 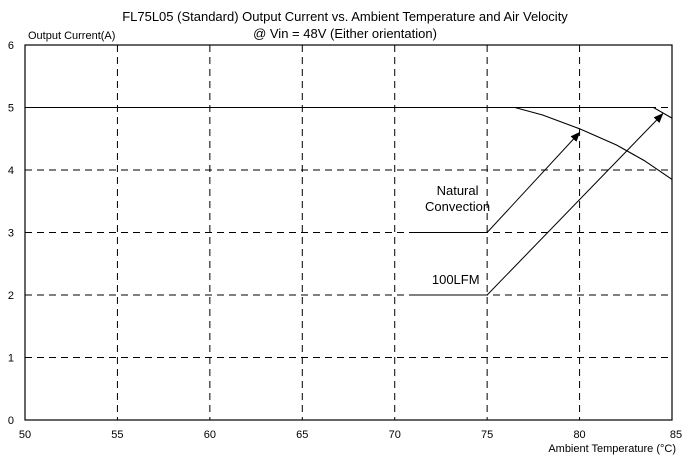 What do you see at coordinates (676, 435) in the screenshot?
I see `x-tick-label: 85` at bounding box center [676, 435].